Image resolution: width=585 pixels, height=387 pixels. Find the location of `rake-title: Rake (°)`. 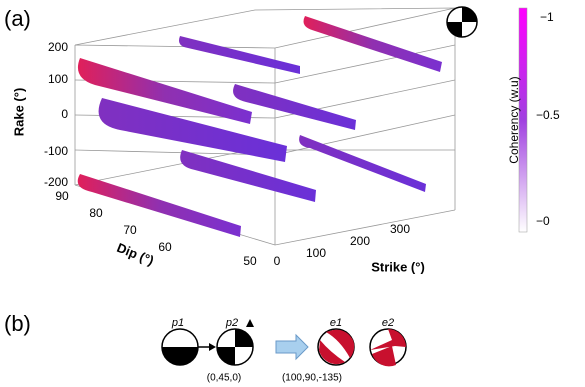

rake-title: Rake (°) is located at coordinates (18, 112).